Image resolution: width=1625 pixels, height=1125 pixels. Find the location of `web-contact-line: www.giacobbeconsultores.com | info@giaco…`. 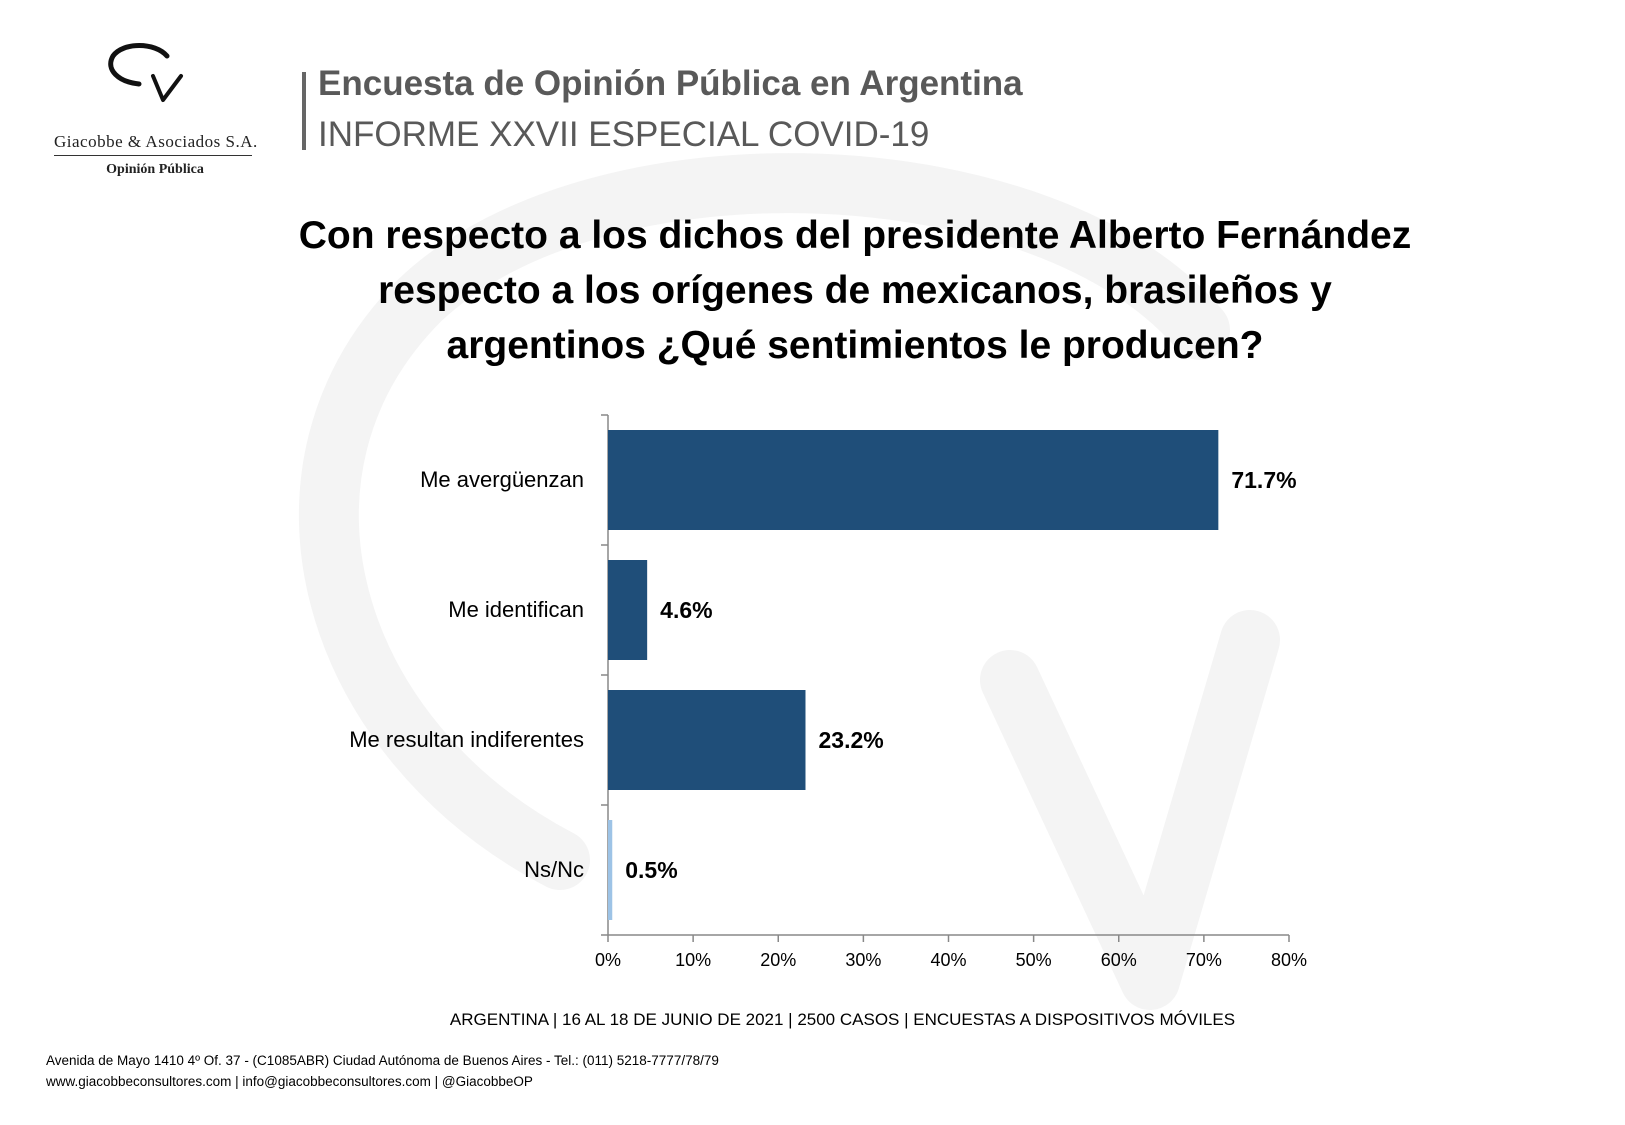

web-contact-line: www.giacobbeconsultores.com | info@giaco… is located at coordinates (289, 1081).